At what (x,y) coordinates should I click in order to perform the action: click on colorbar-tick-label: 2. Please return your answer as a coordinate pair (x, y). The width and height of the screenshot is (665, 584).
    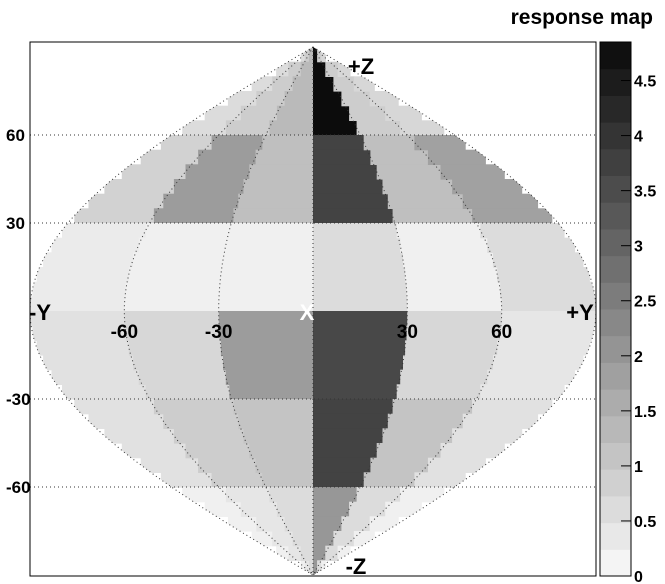
    Looking at the image, I should click on (638, 357).